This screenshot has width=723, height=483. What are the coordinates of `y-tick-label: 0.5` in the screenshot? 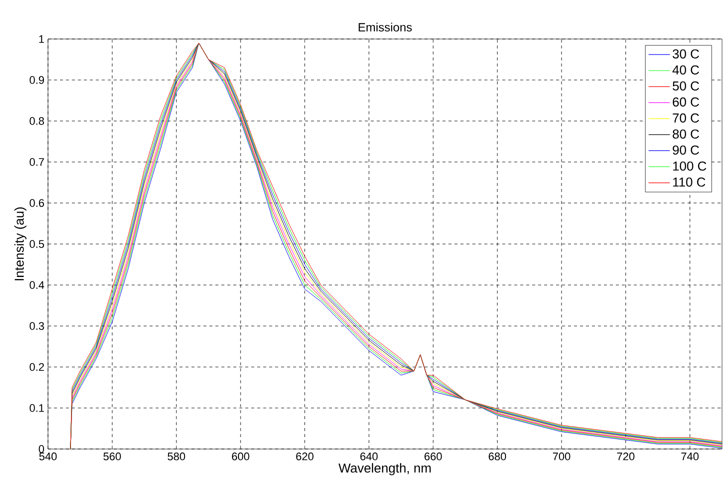 It's located at (37, 244).